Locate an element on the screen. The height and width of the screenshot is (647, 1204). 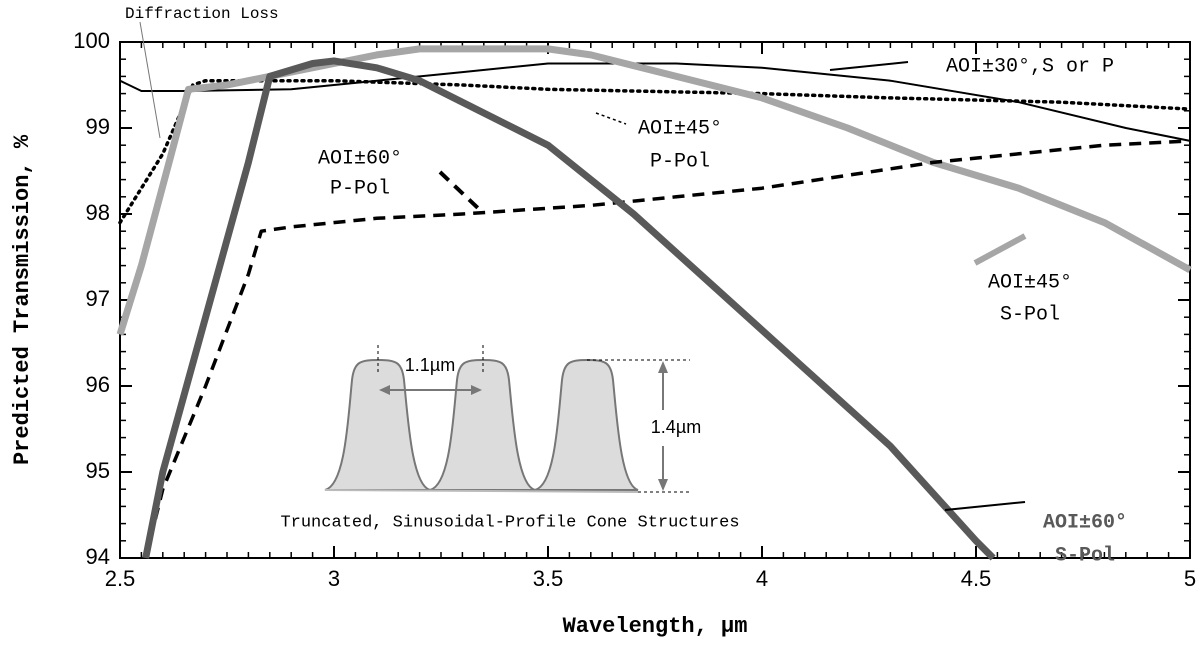
x-tick-label: 5 is located at coordinates (1190, 578).